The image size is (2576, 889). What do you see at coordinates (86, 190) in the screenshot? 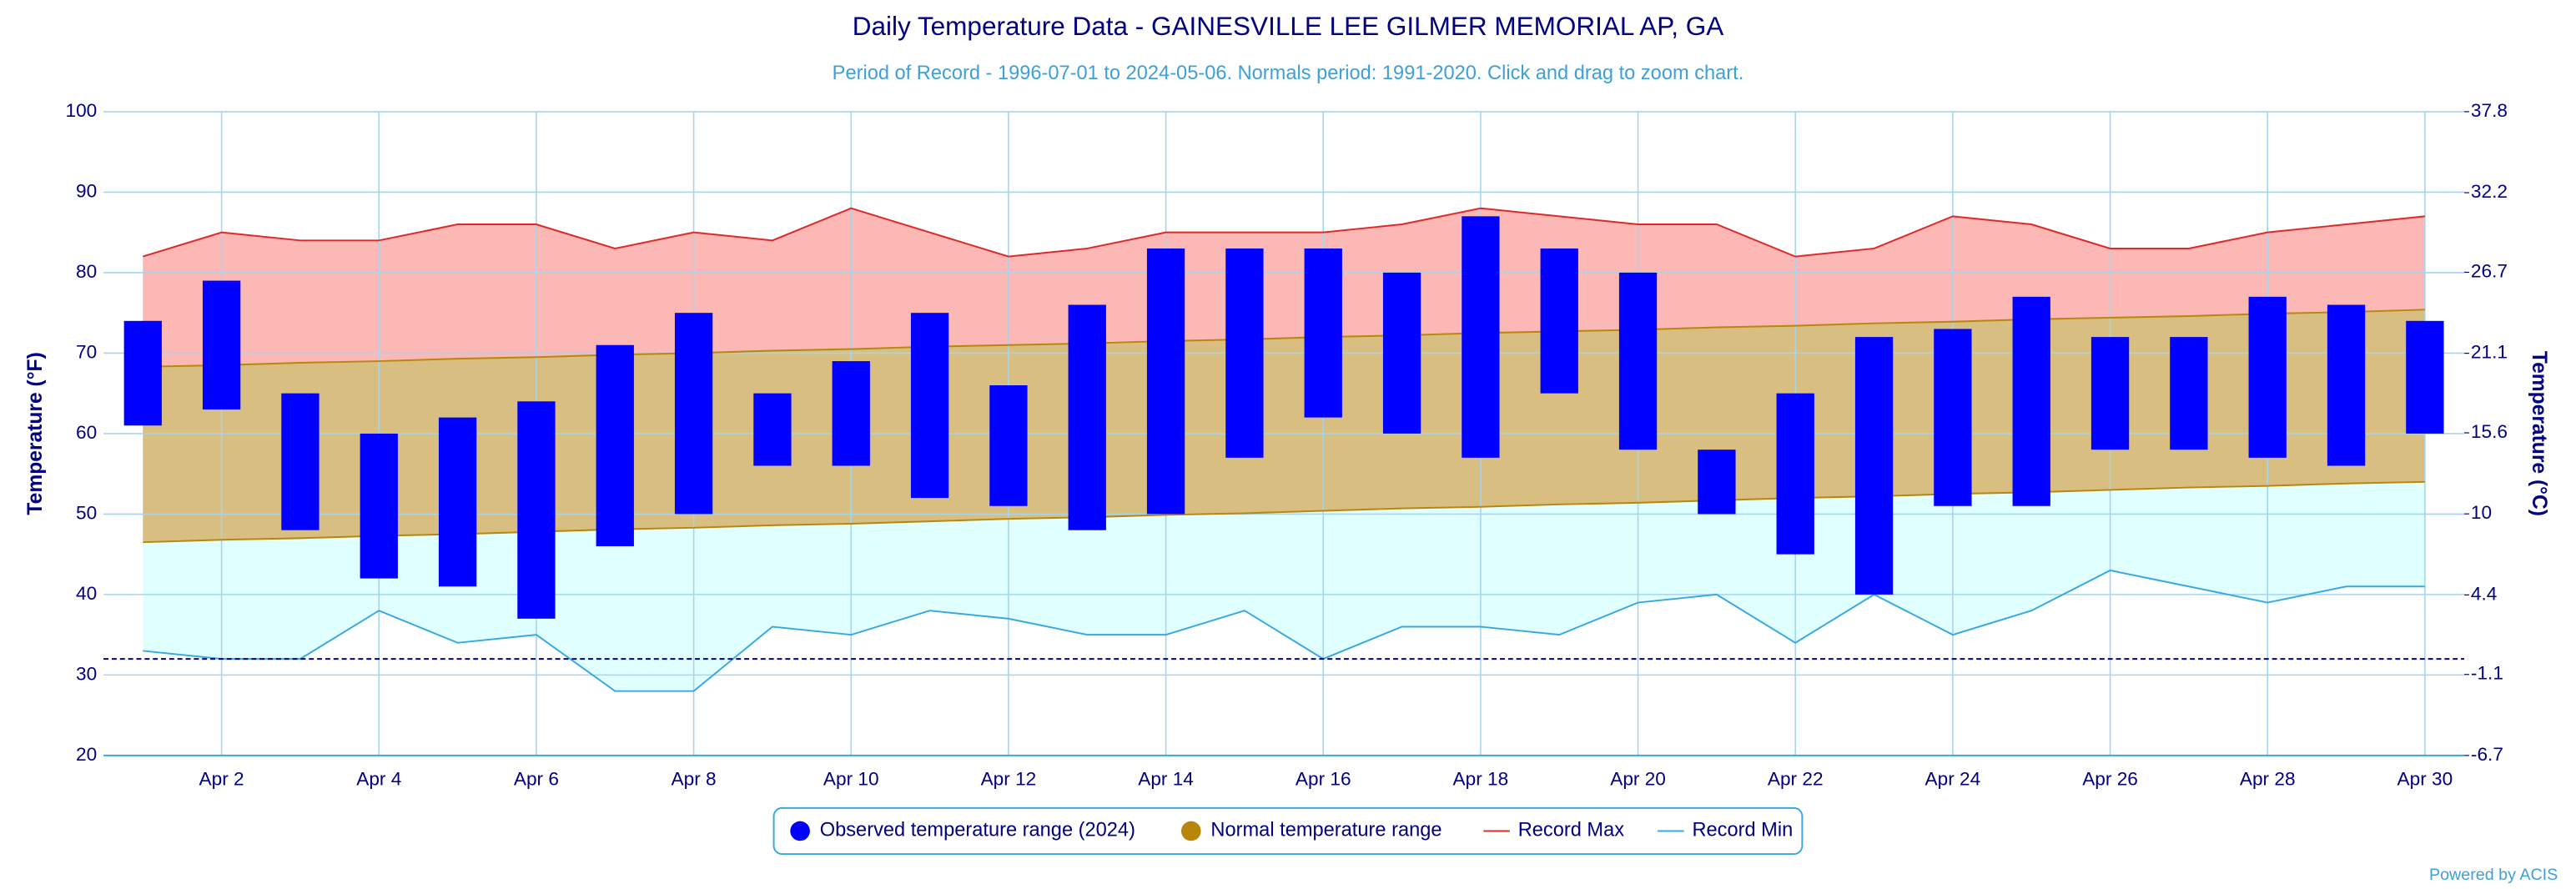
I see `y-tick-label: 90` at bounding box center [86, 190].